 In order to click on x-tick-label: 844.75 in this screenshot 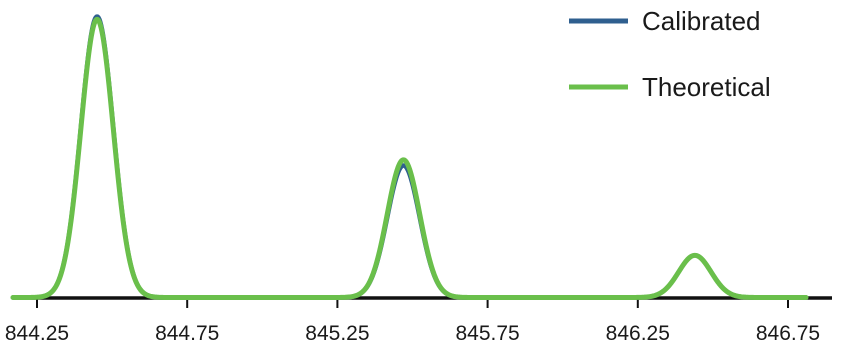, I will do `click(187, 333)`.